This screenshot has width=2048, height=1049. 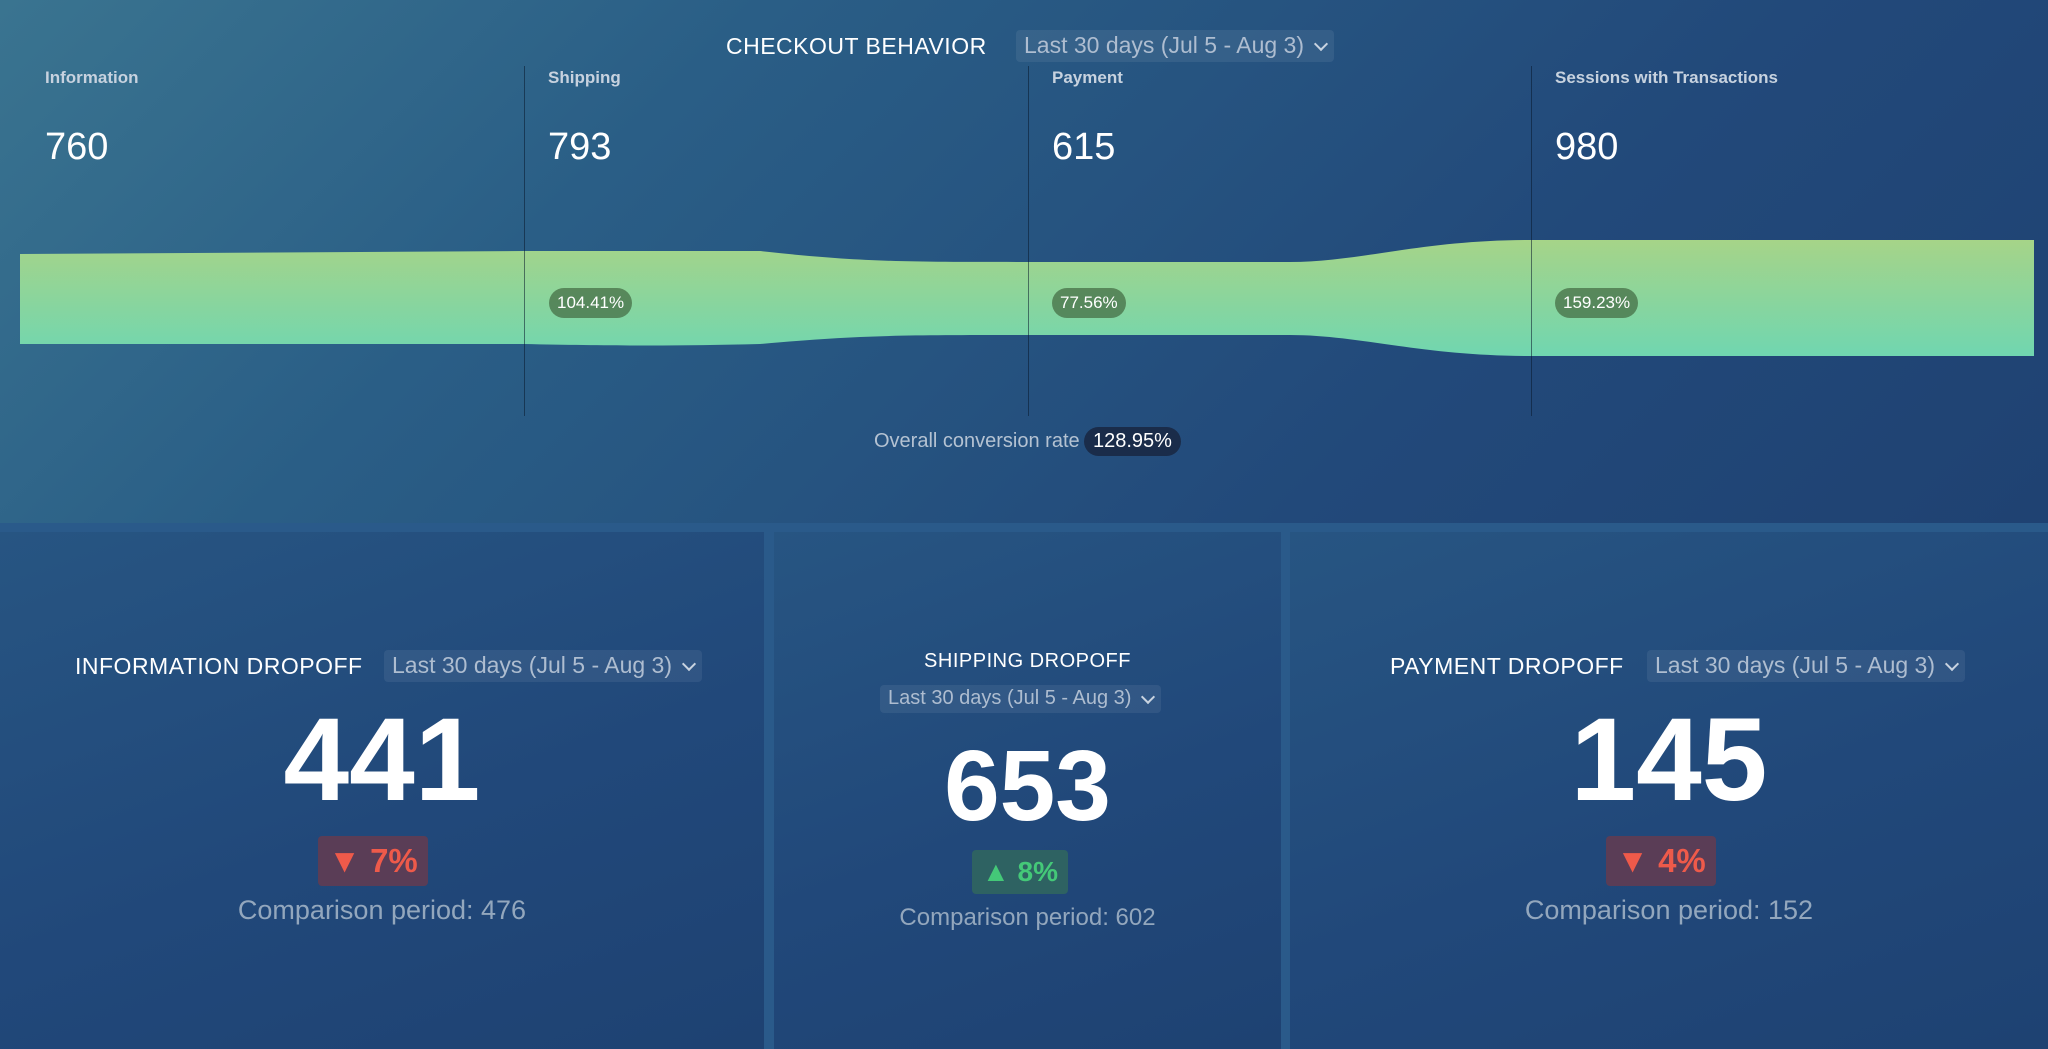 I want to click on information-dropoff-comparison: Comparison period: 476, so click(x=382, y=910).